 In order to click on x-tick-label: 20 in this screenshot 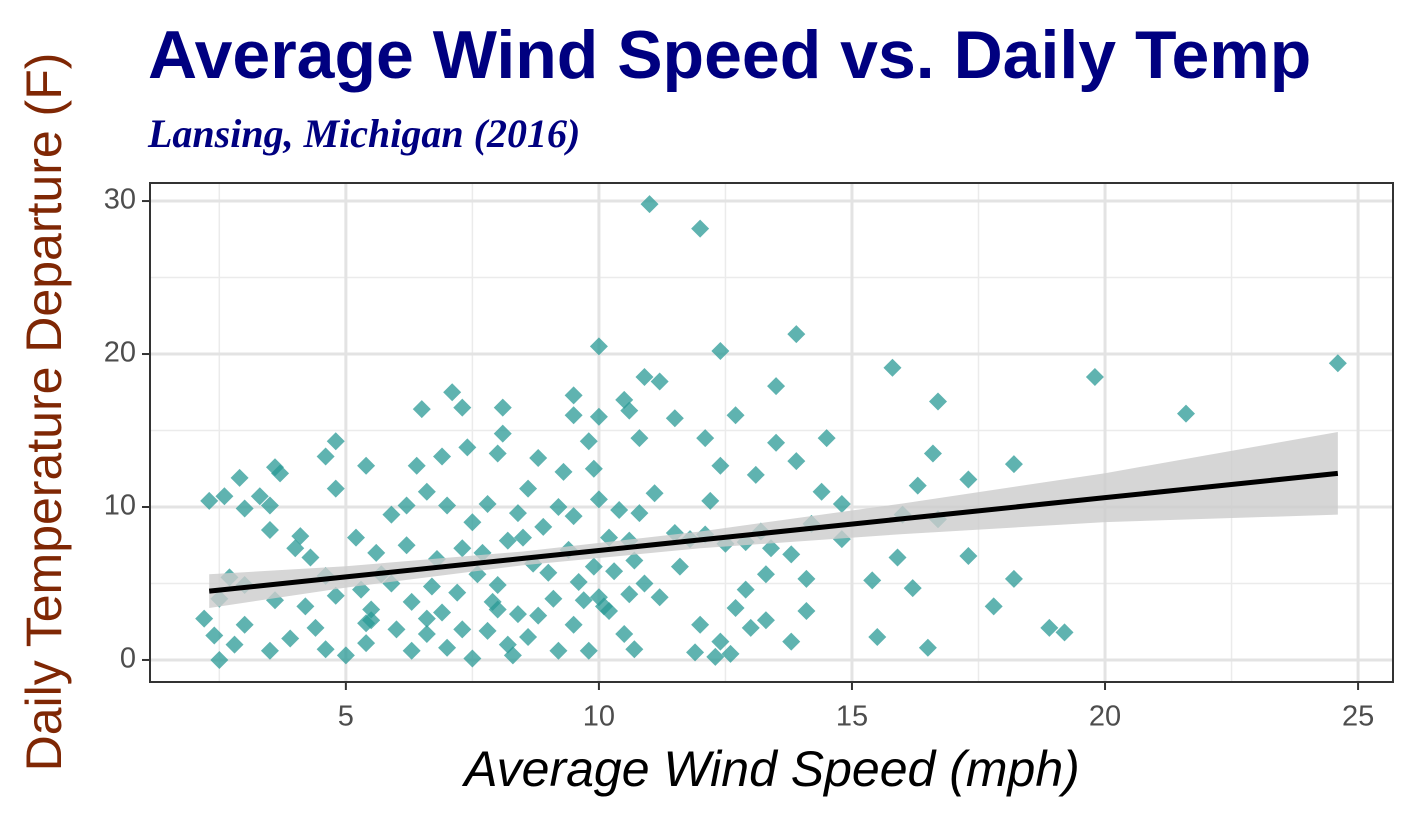, I will do `click(1105, 717)`.